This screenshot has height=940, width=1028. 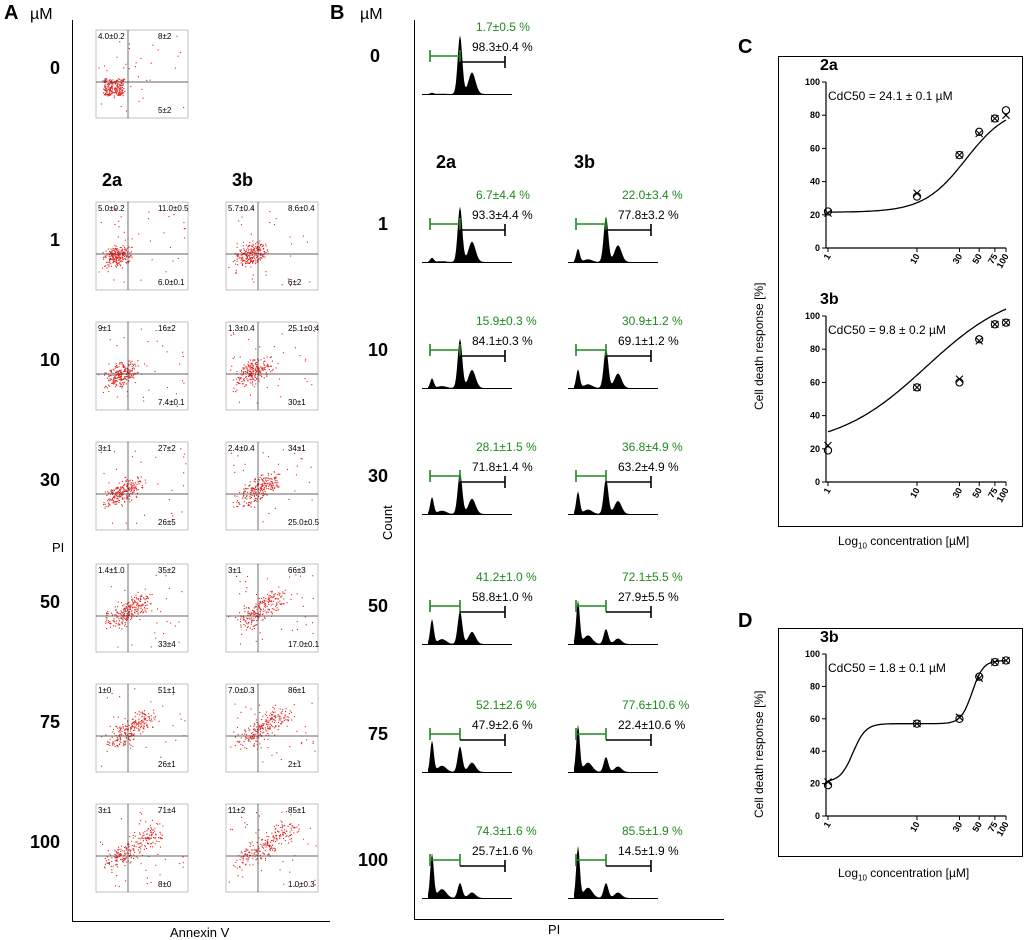 What do you see at coordinates (900, 56) in the screenshot?
I see `panel-c-frame-top` at bounding box center [900, 56].